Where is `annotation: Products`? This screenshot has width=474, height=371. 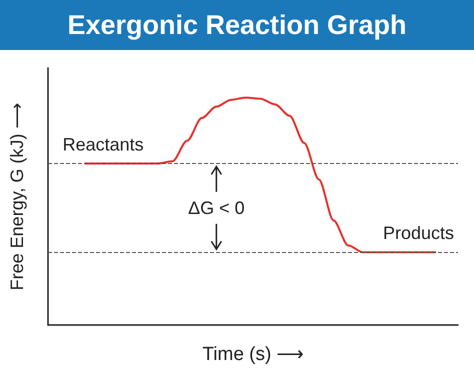
annotation: Products is located at coordinates (418, 233).